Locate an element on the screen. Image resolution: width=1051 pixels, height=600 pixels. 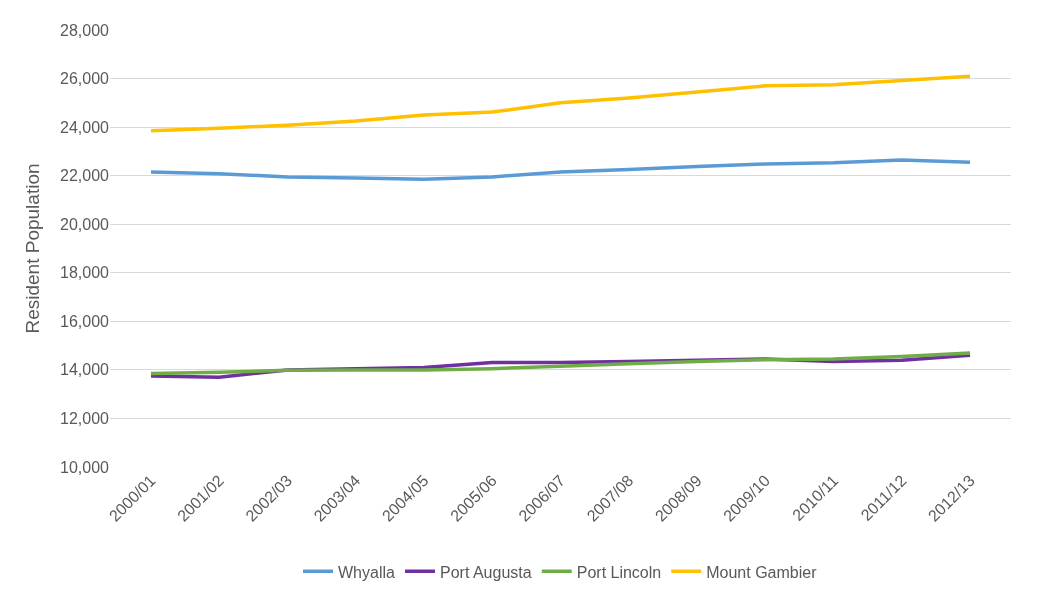
legend-label: Mount Gambier is located at coordinates (762, 572).